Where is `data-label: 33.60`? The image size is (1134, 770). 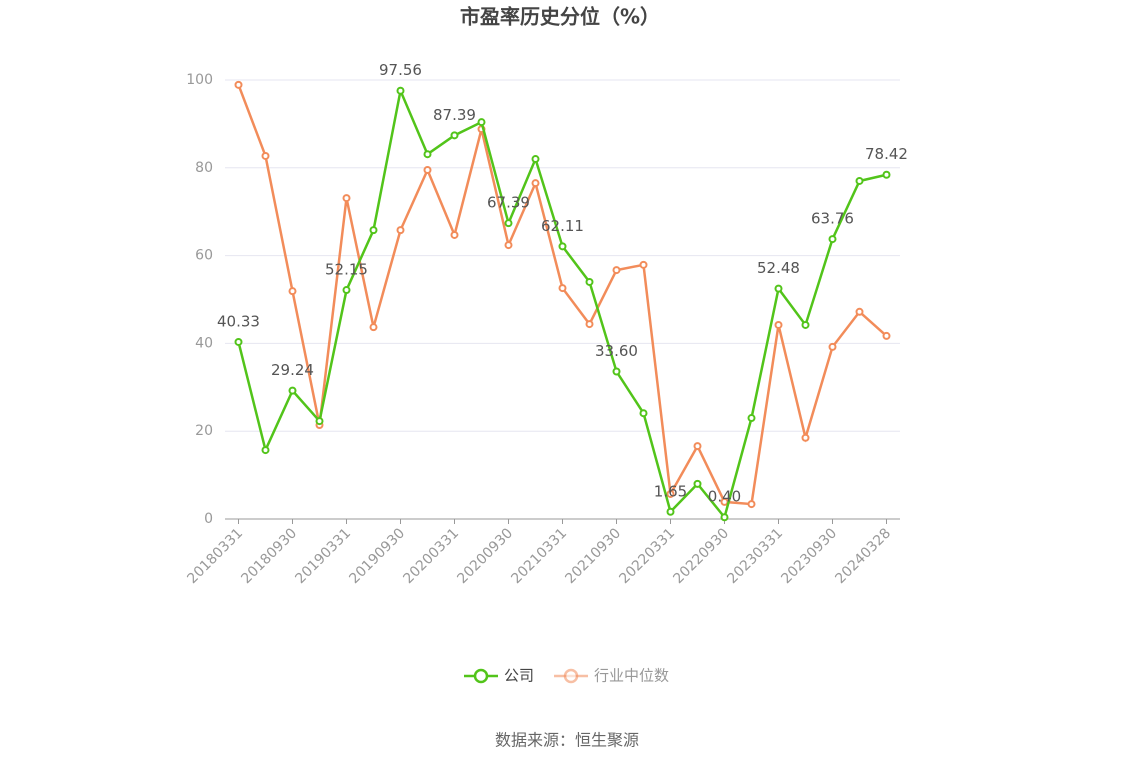
data-label: 33.60 is located at coordinates (616, 351).